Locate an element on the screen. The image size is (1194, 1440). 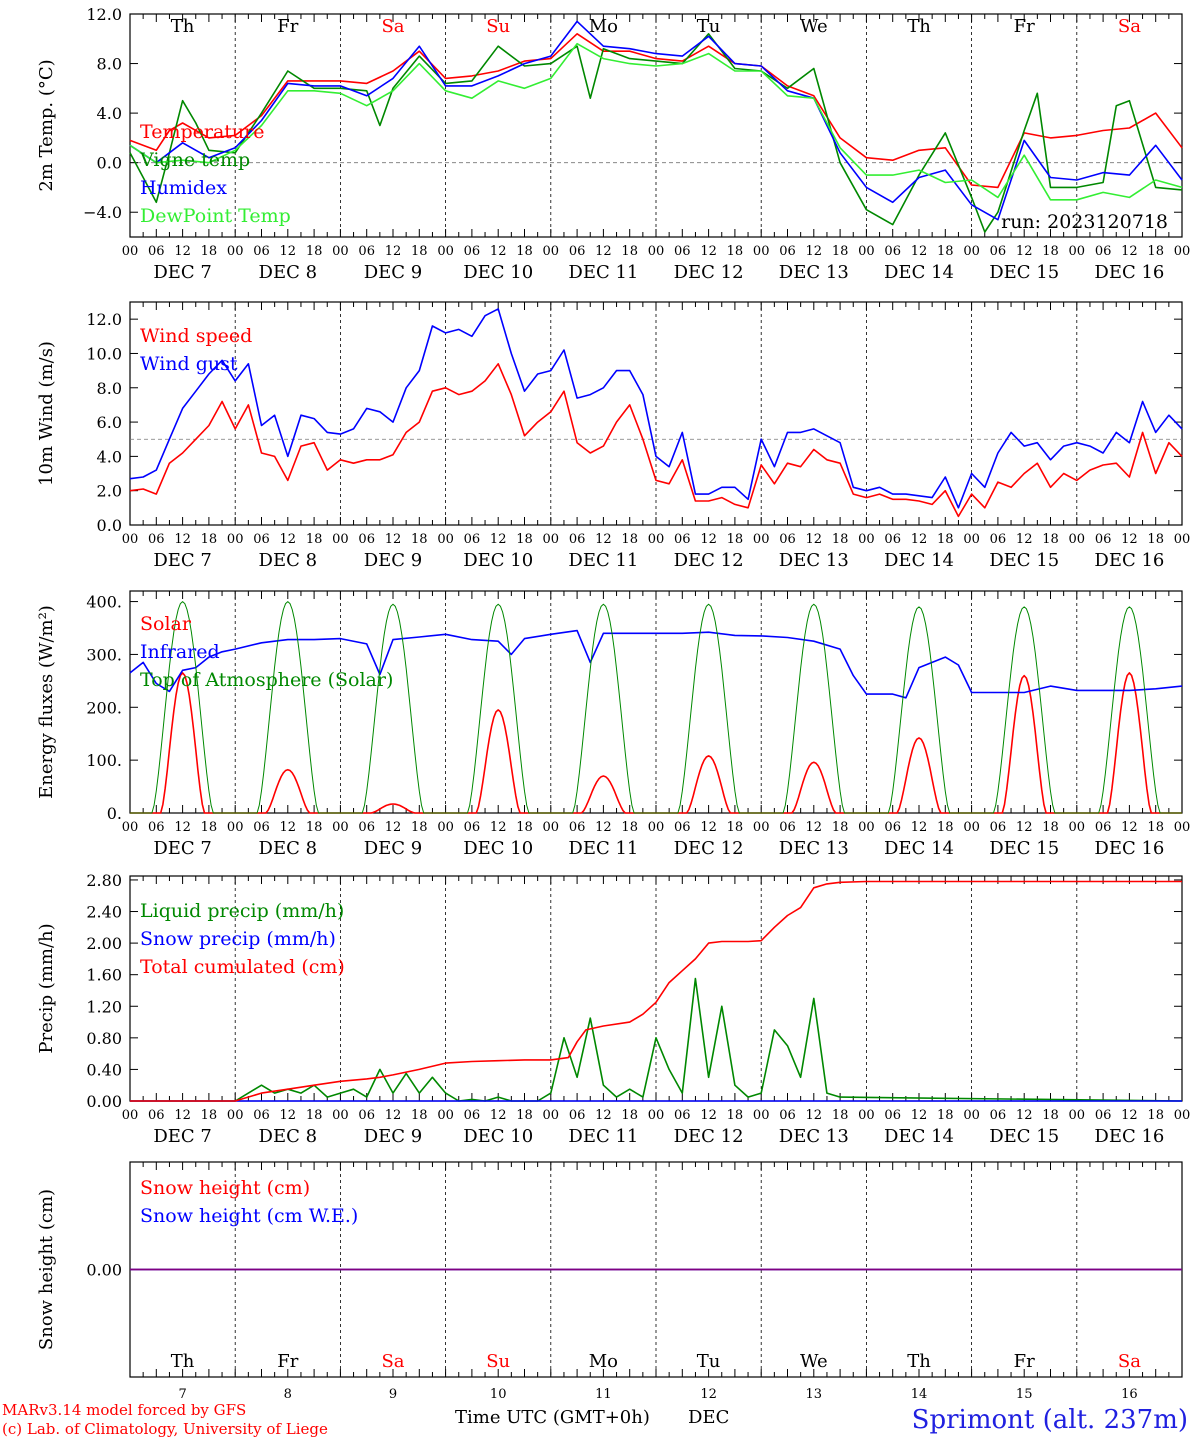
series-line-dewpoint-temp is located at coordinates (656, 121).